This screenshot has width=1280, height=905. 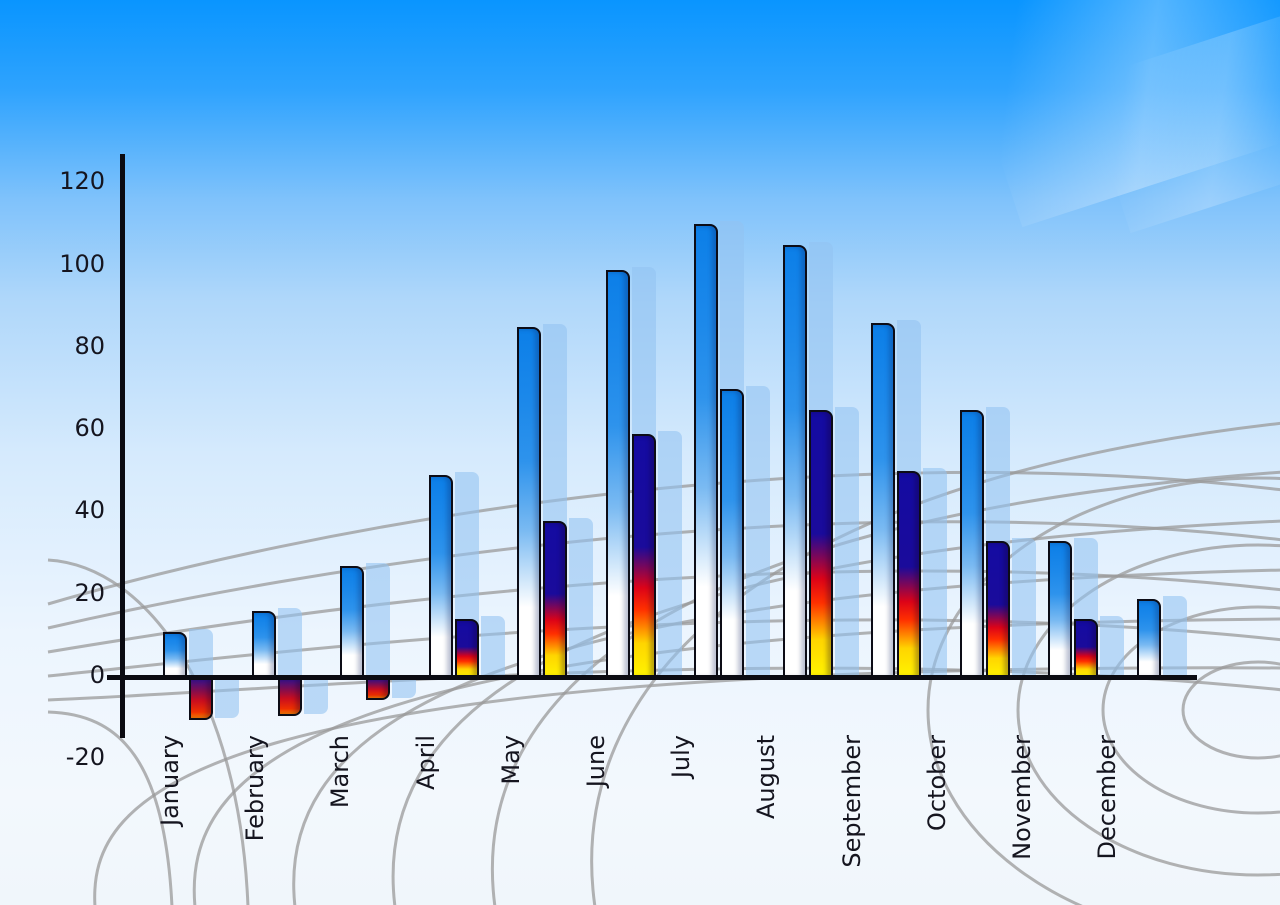 I want to click on x-axis-month-label: August, so click(x=766, y=777).